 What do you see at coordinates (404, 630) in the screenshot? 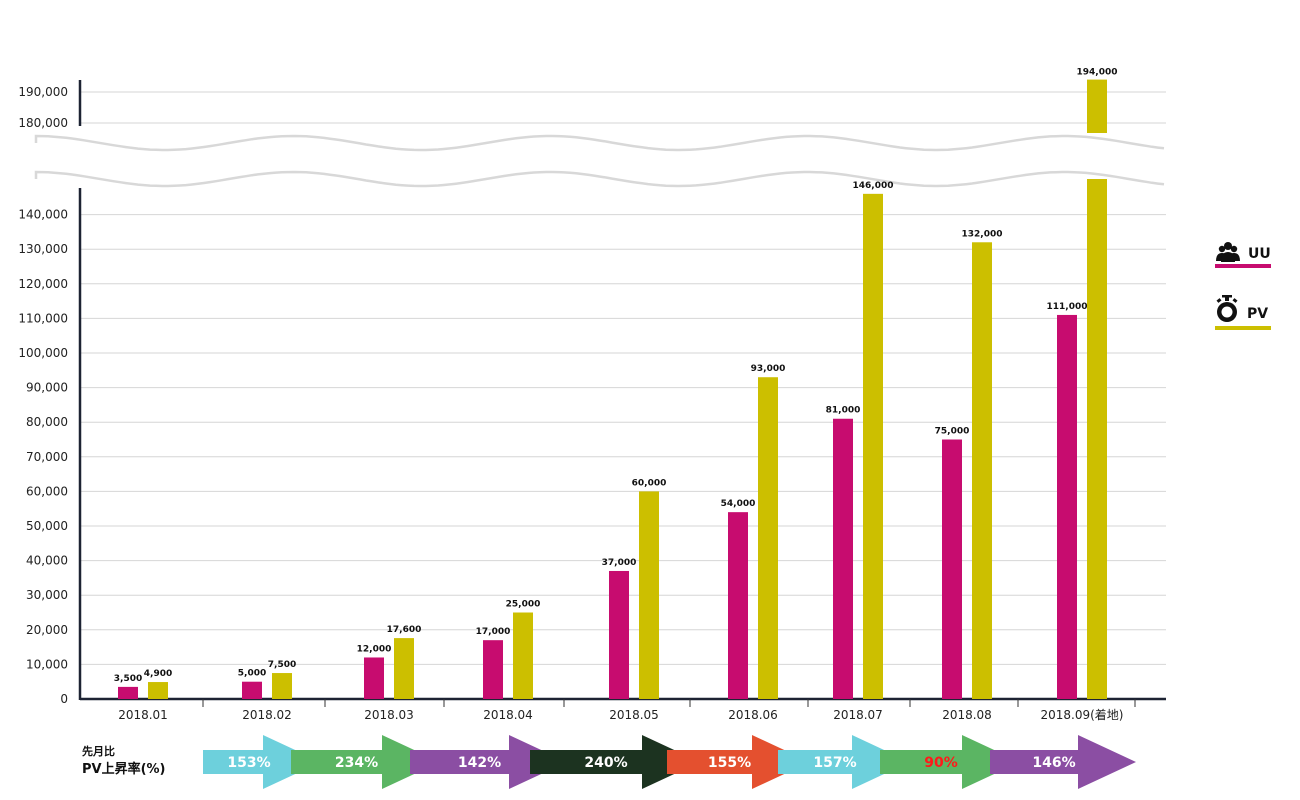
I see `data-label-pv: 17,600` at bounding box center [404, 630].